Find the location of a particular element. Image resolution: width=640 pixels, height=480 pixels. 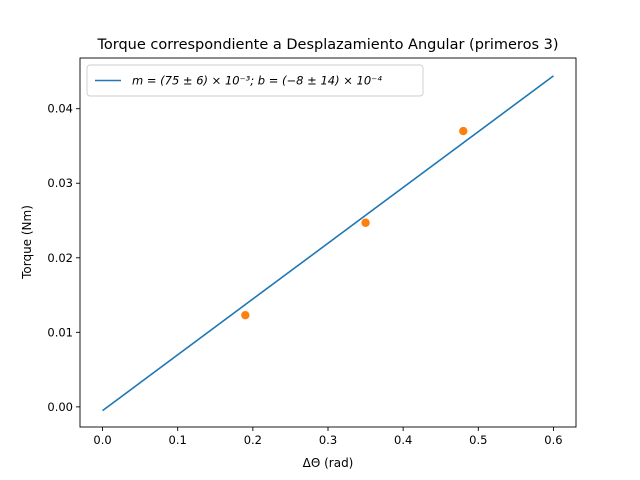

x-tick-label: 0.3 is located at coordinates (328, 440).